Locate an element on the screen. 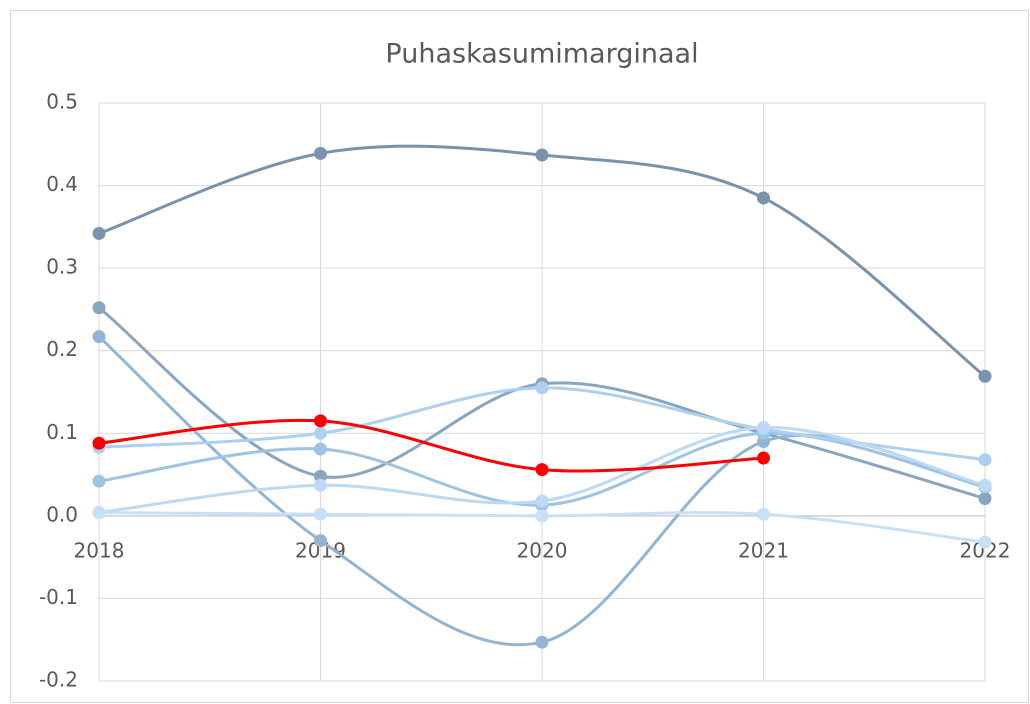 The height and width of the screenshot is (704, 1030). y-tick-label: 0.1 is located at coordinates (62, 432).